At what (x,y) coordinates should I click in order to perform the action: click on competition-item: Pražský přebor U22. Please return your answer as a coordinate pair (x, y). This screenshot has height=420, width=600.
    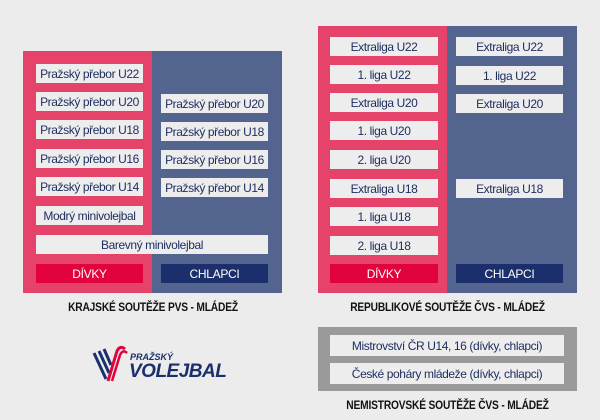
    Looking at the image, I should click on (89, 73).